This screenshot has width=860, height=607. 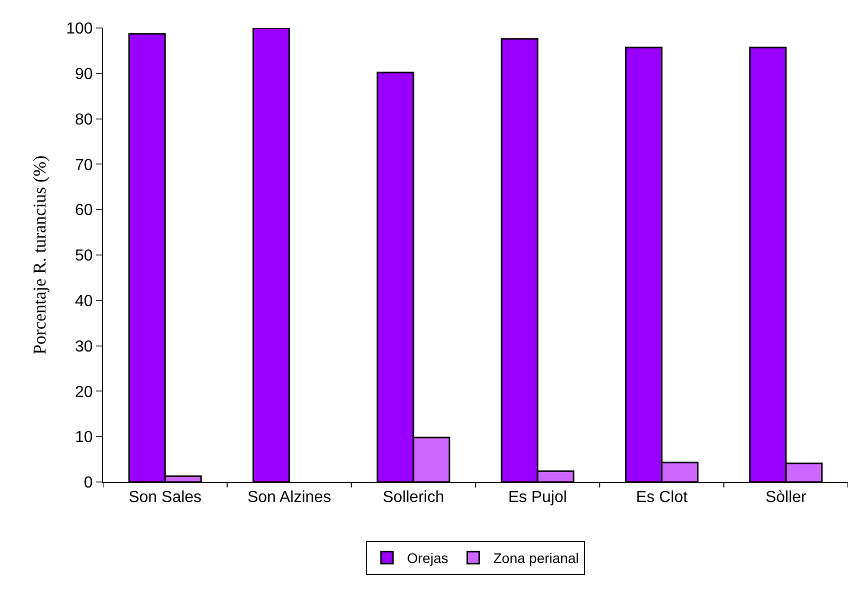 What do you see at coordinates (289, 497) in the screenshot?
I see `x-tick-label: Son Alzines` at bounding box center [289, 497].